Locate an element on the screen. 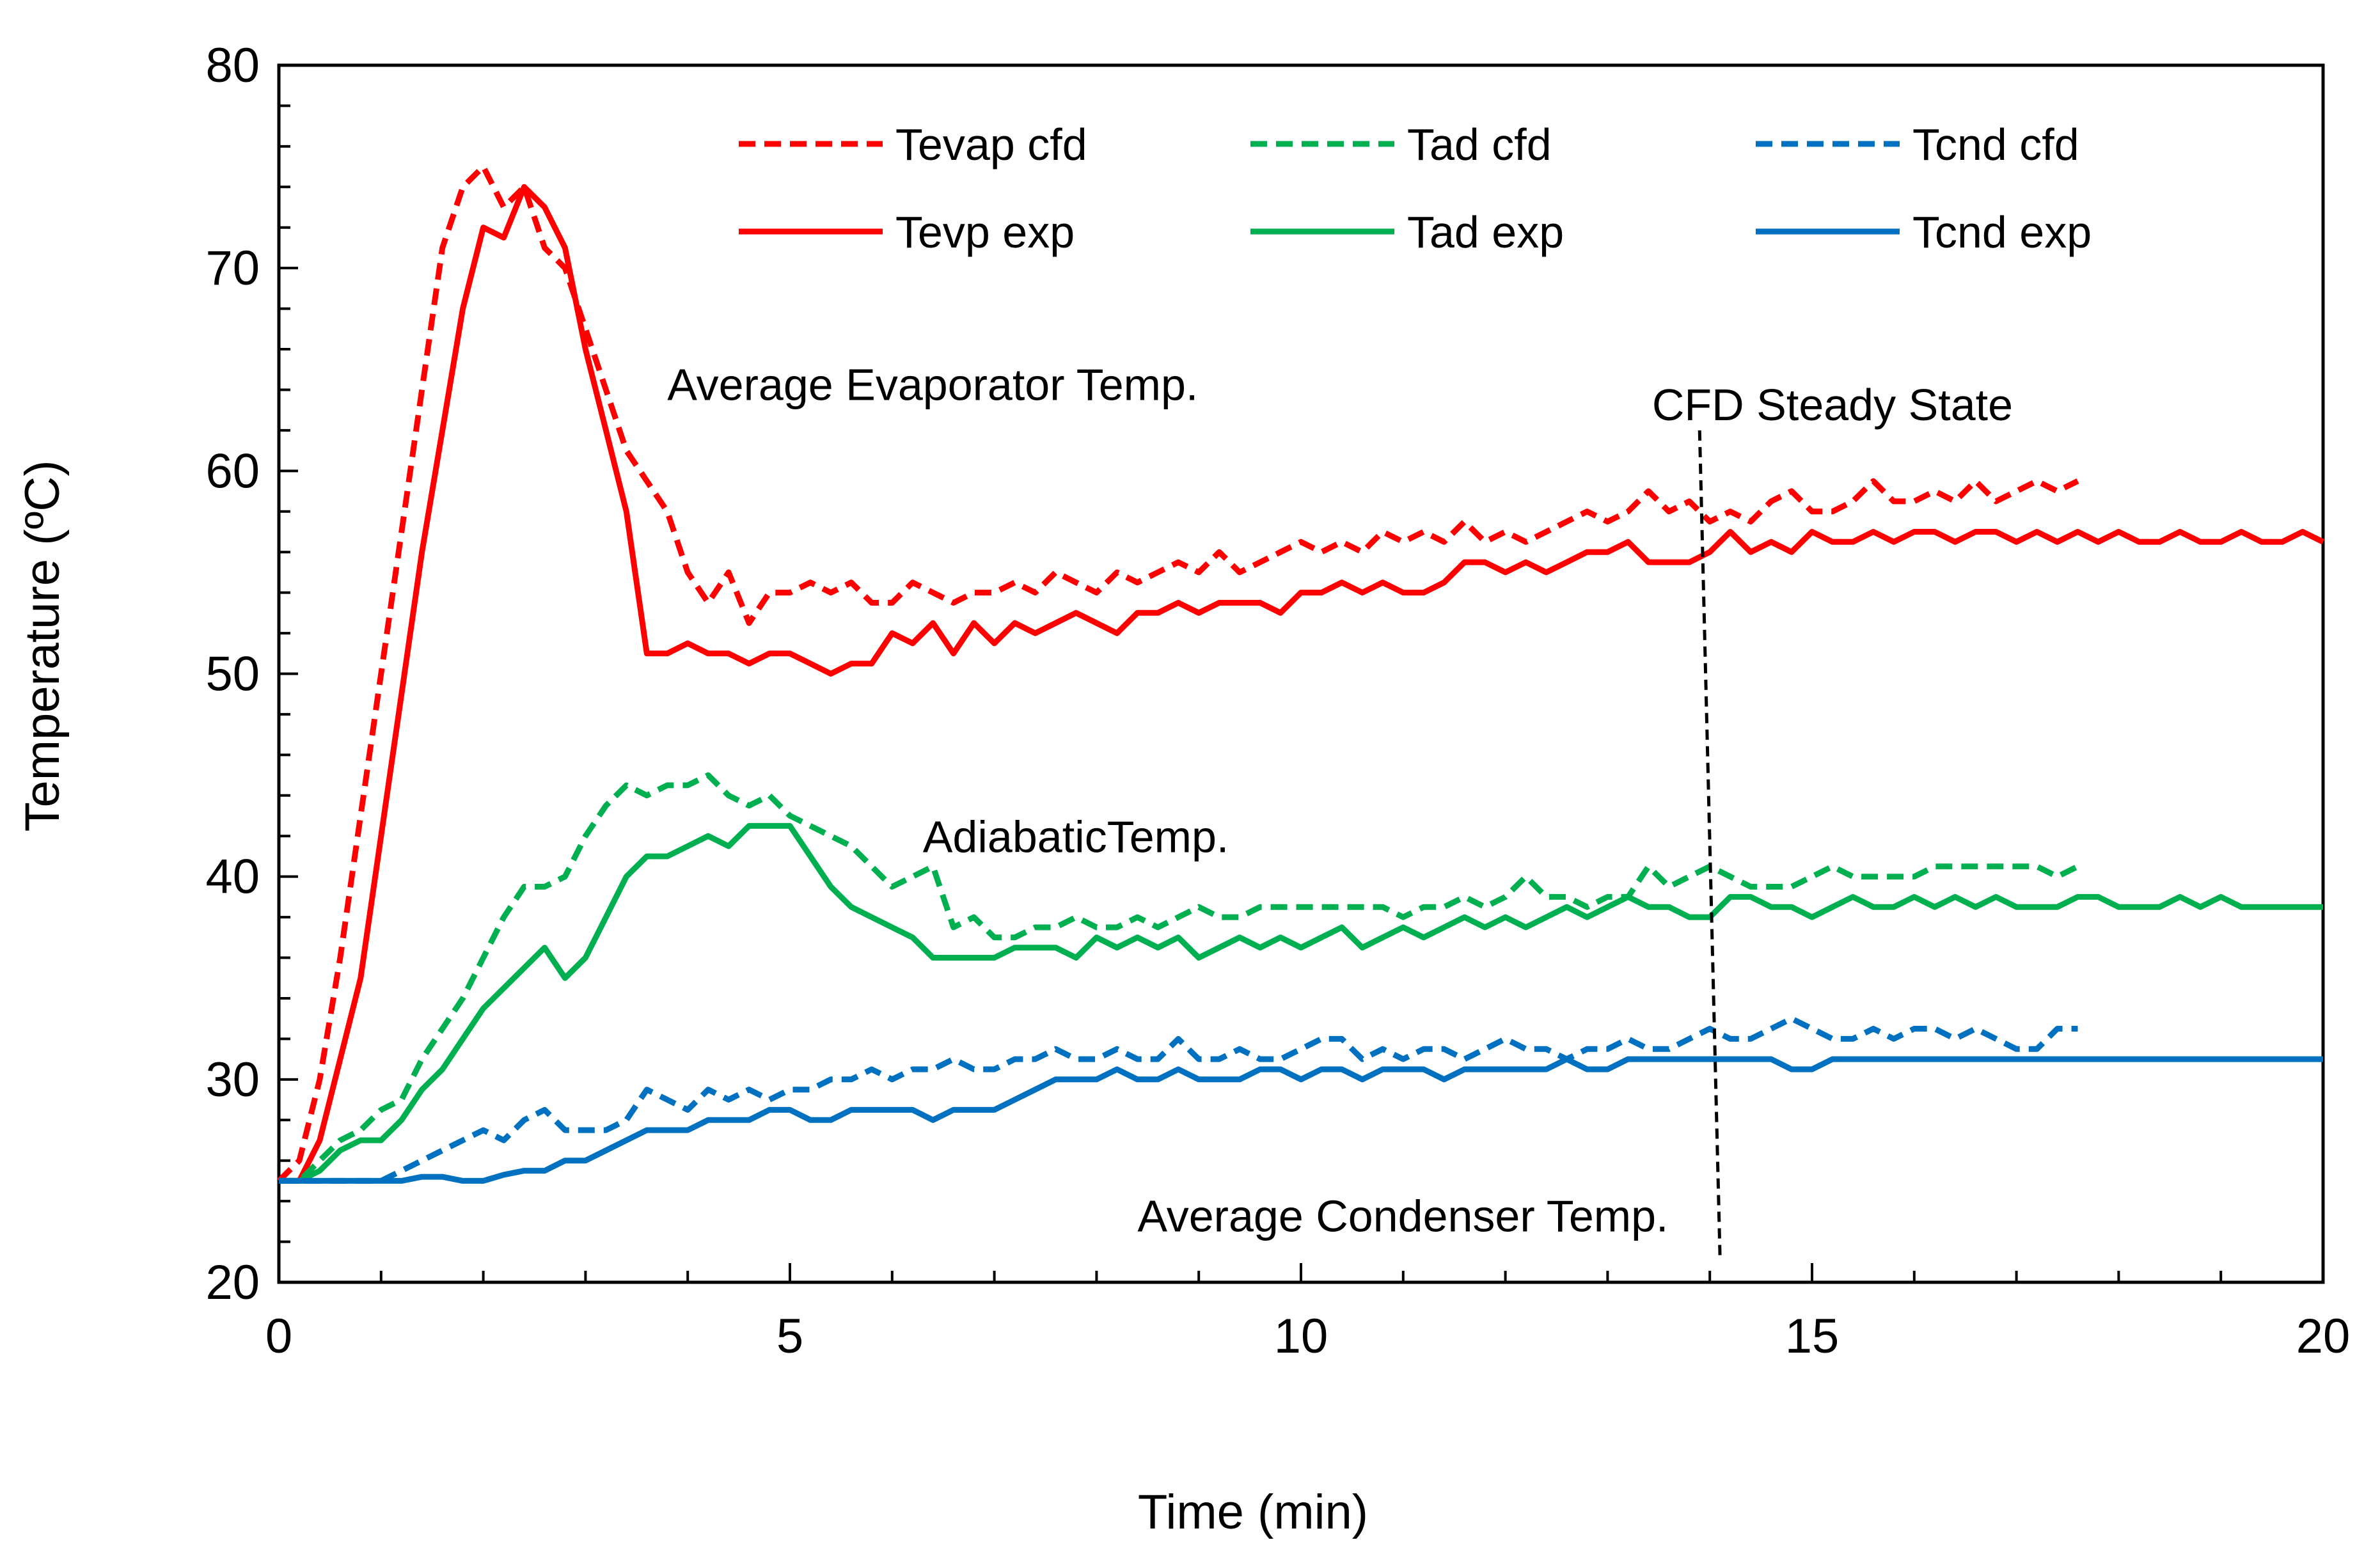 The height and width of the screenshot is (1556, 2380). x-tick-label: 15 is located at coordinates (1812, 1336).